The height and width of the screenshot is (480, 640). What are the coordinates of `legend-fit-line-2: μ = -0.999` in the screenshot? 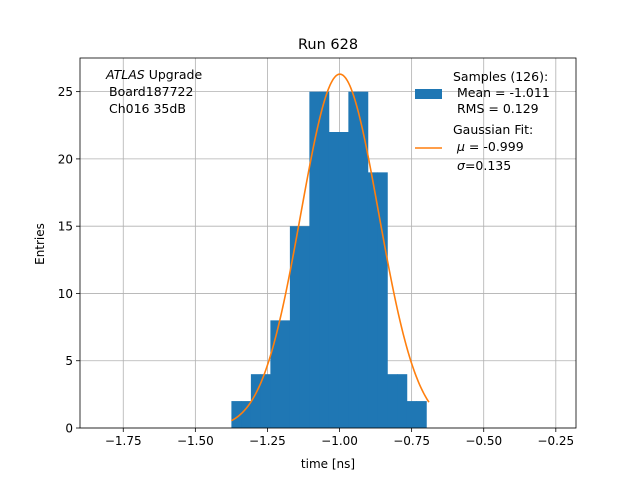 It's located at (490, 146).